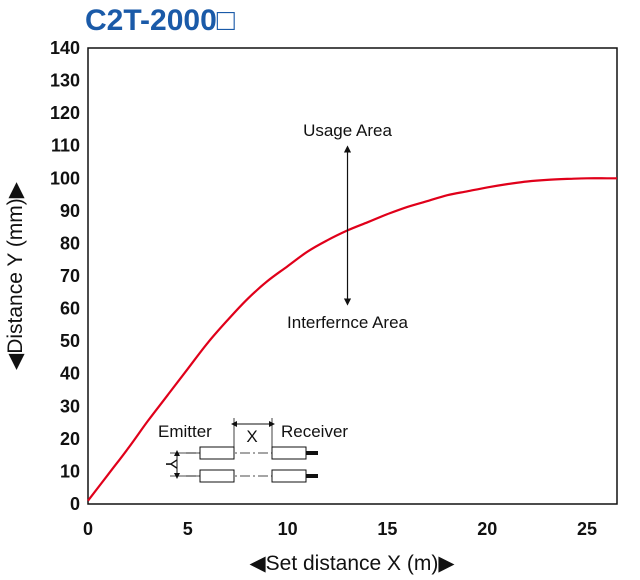 The height and width of the screenshot is (580, 640). Describe the element at coordinates (487, 529) in the screenshot. I see `x-tick-label: 20` at that location.